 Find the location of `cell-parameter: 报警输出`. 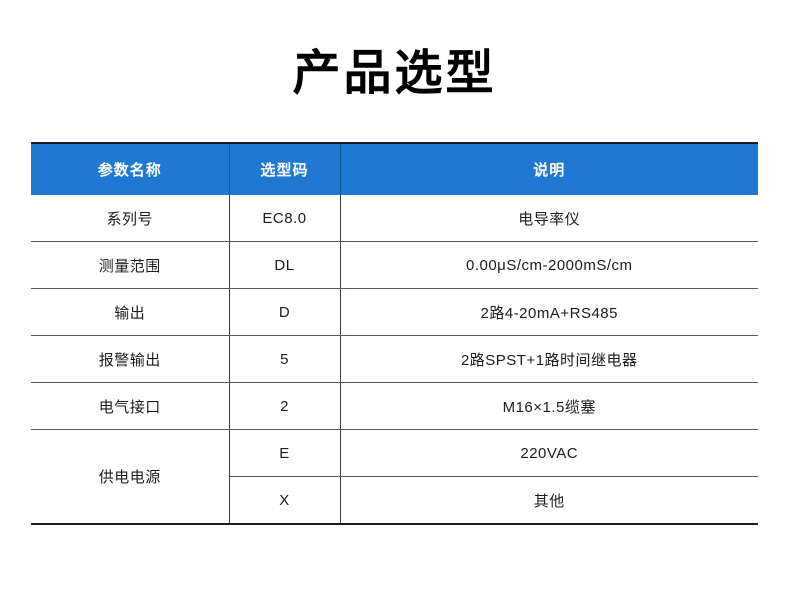

cell-parameter: 报警输出 is located at coordinates (130, 359).